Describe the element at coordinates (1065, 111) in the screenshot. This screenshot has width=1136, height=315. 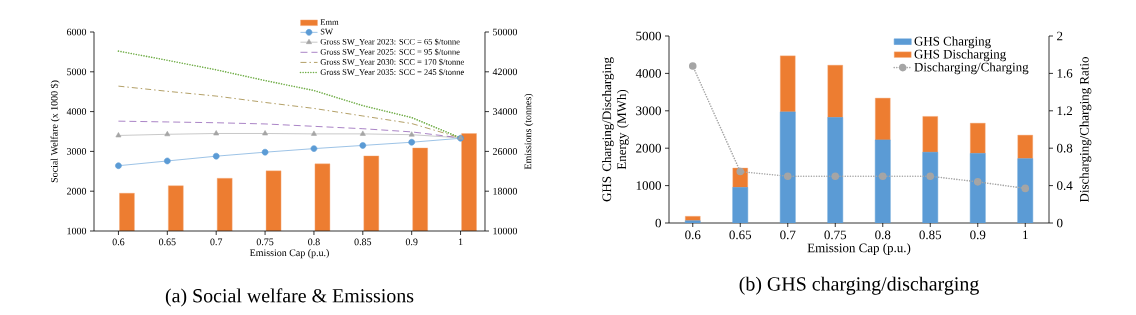
I see `y2-tick-label: 1.2` at that location.